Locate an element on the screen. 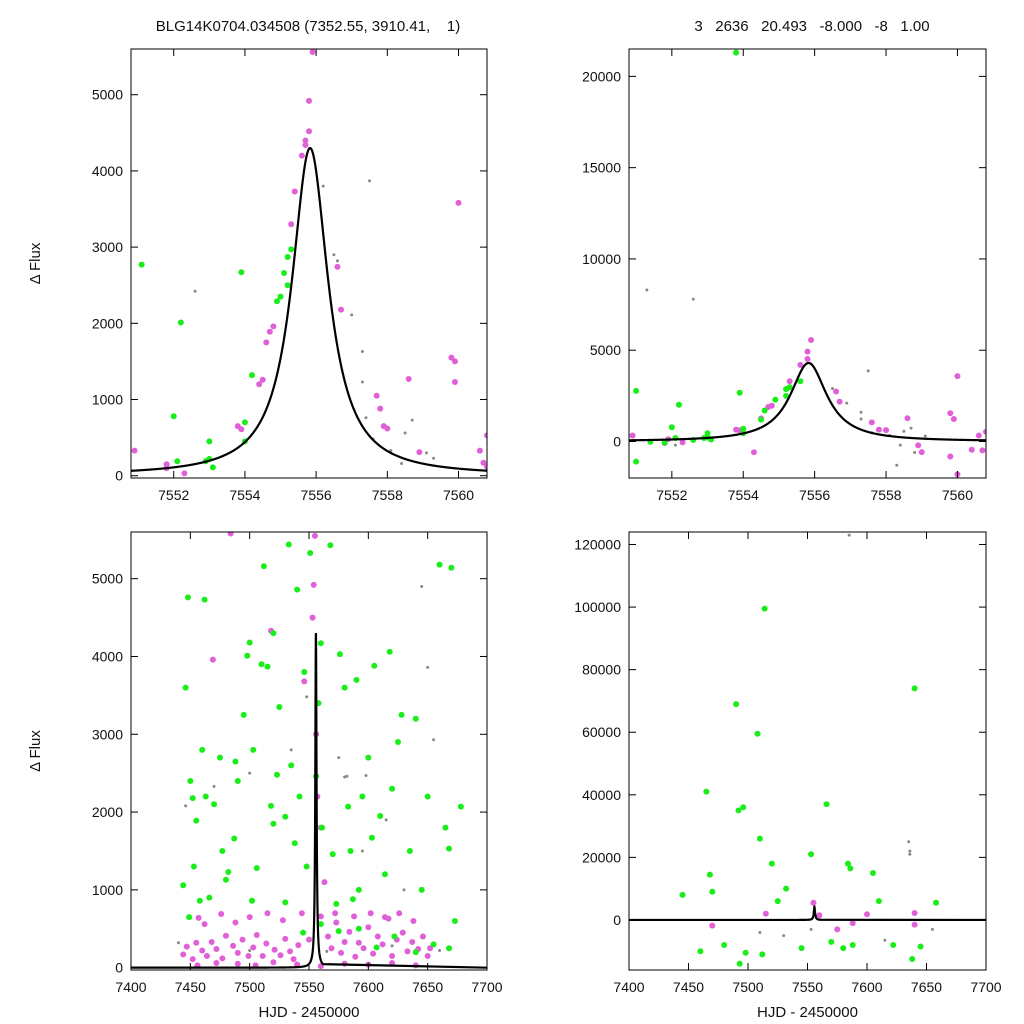 The height and width of the screenshot is (1024, 1024). x-tick-label: 7700 is located at coordinates (985, 987).